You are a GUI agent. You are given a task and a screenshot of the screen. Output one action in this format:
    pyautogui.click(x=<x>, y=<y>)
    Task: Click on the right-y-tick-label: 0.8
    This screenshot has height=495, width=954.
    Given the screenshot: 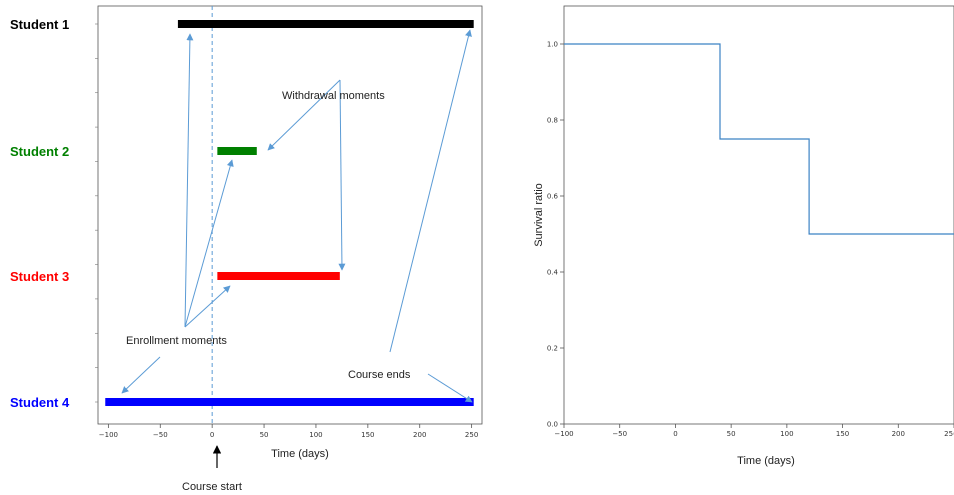 What is the action you would take?
    pyautogui.click(x=552, y=121)
    